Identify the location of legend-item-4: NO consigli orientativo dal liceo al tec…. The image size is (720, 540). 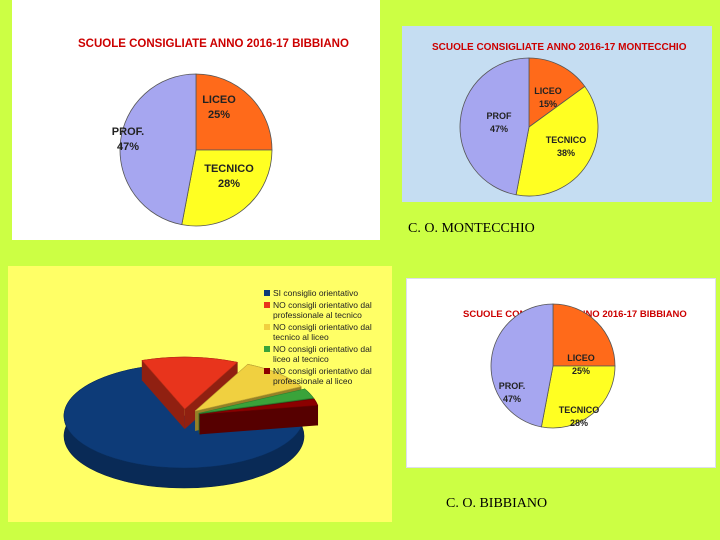
(325, 354).